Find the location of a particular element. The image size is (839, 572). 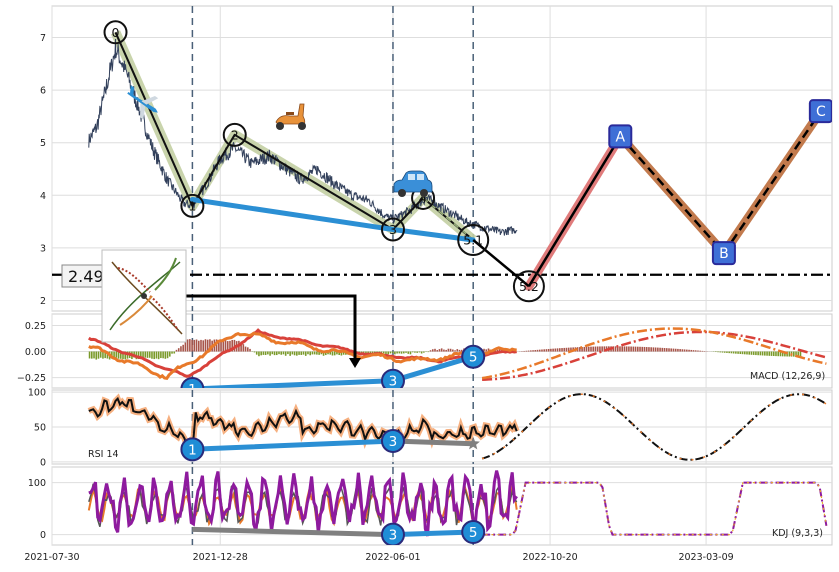

x-tick-label: 2022-10-20 is located at coordinates (549, 557).